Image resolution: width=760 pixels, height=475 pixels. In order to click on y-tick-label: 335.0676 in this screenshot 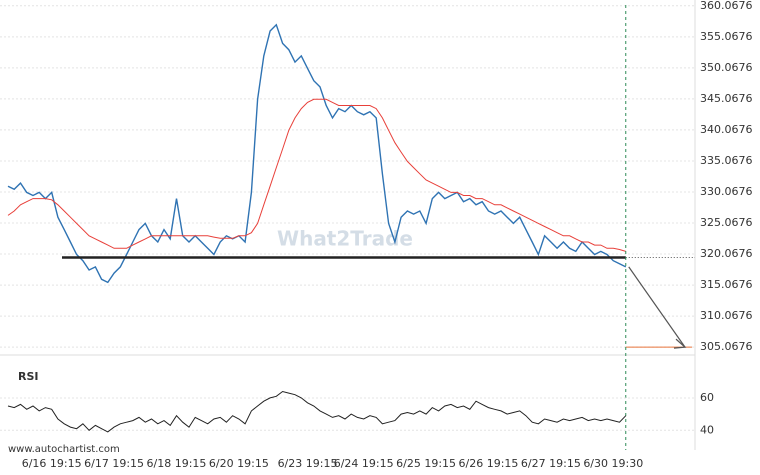, I will do `click(726, 160)`.